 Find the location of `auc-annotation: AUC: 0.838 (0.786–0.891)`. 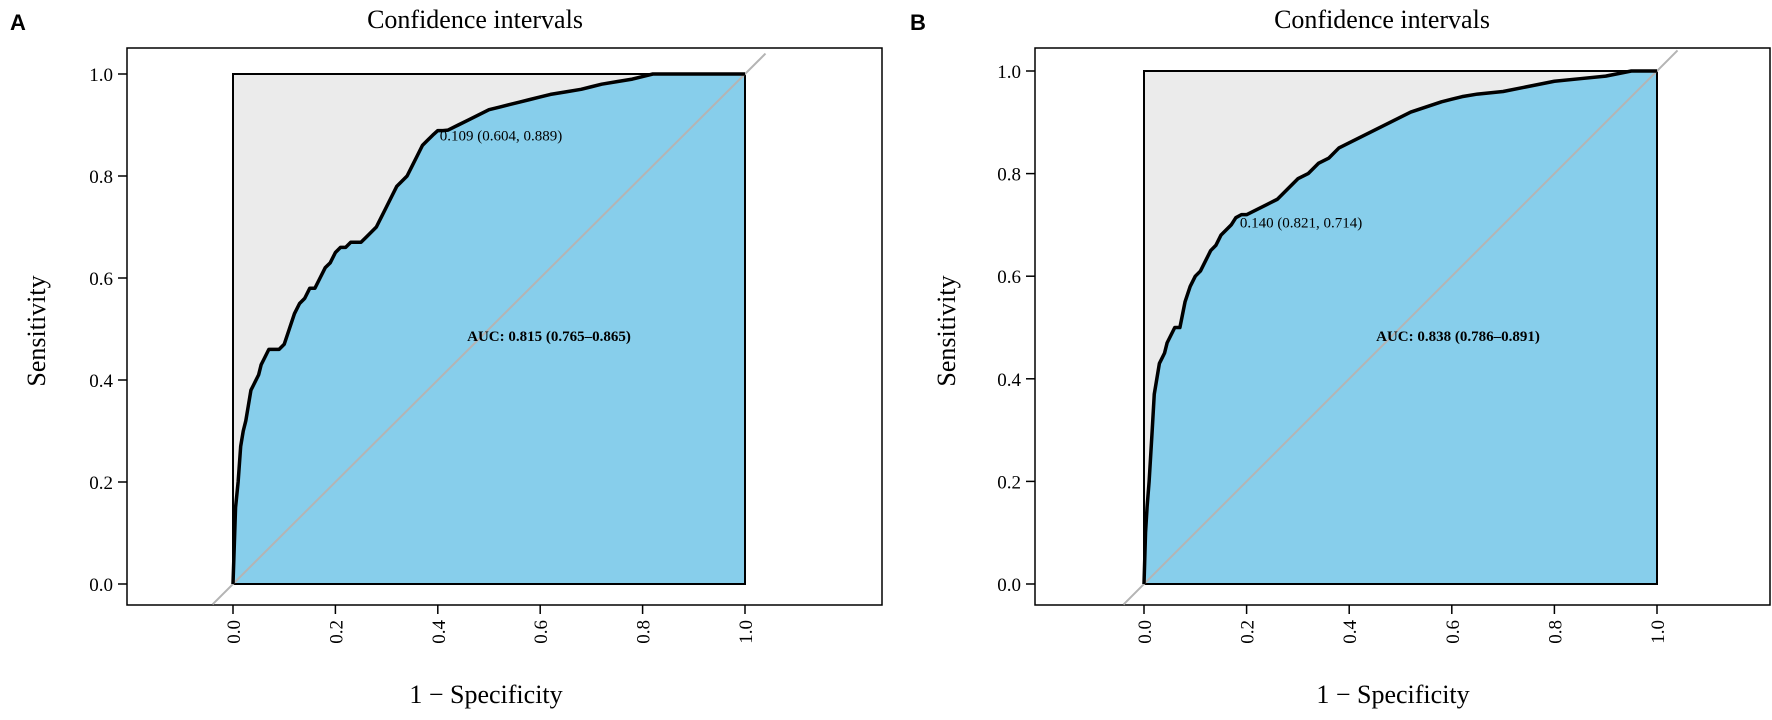

auc-annotation: AUC: 0.838 (0.786–0.891) is located at coordinates (1458, 337).